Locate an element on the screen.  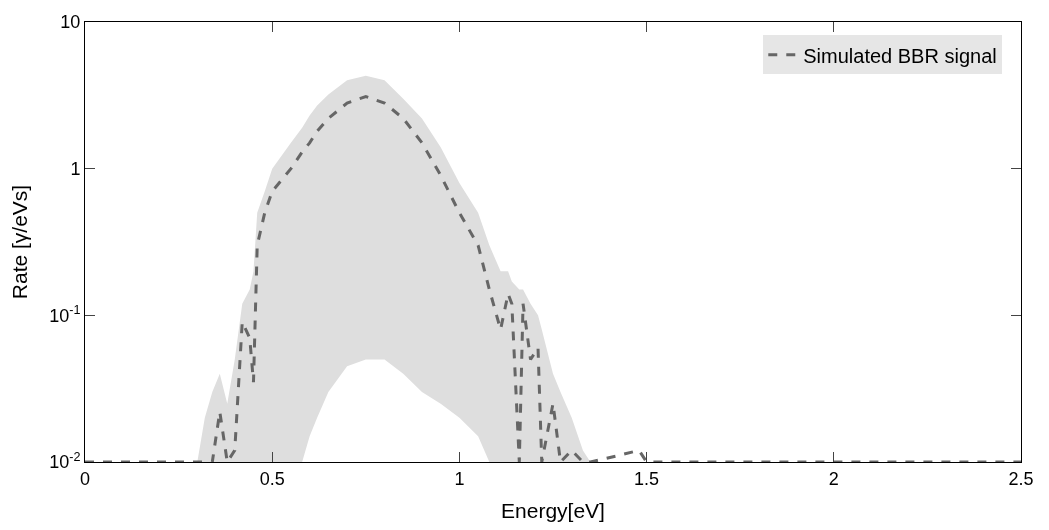
y-tick-label: 10$^{-1}$ is located at coordinates (65, 314).